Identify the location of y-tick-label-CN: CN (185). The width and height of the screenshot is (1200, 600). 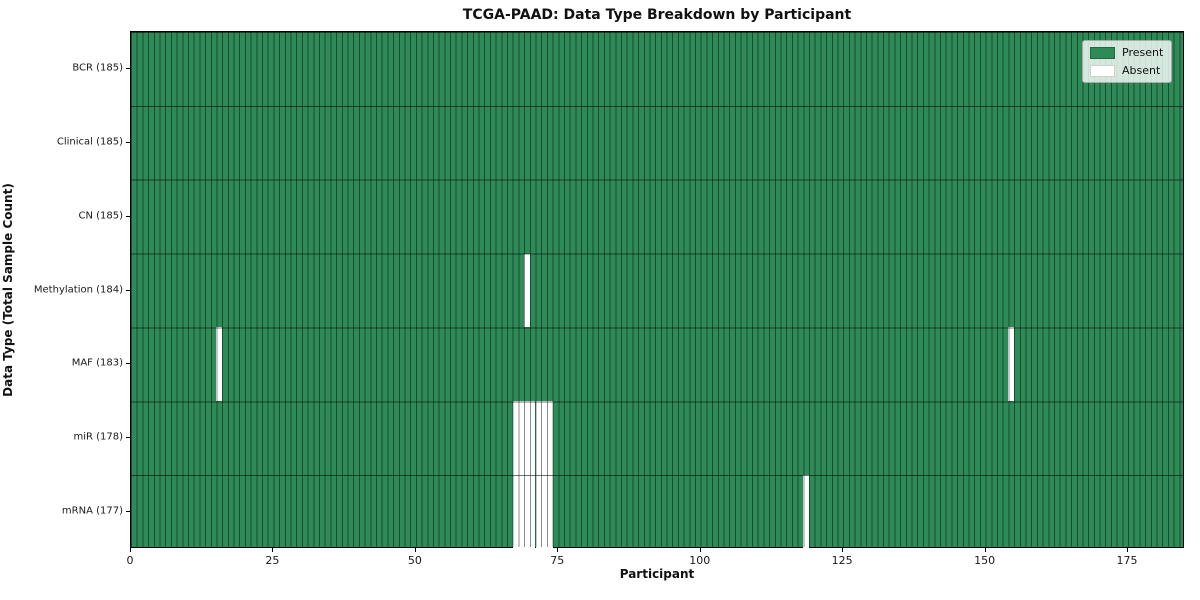
(100, 216).